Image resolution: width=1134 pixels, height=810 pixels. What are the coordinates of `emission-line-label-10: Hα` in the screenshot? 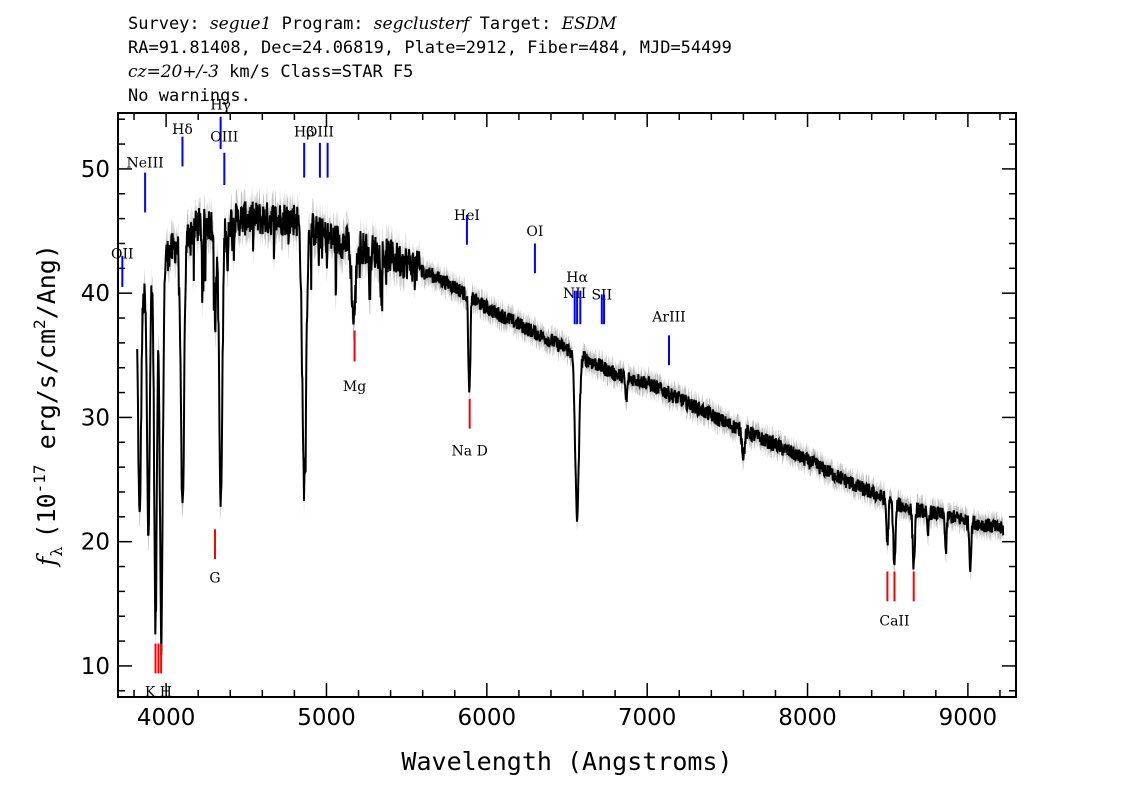 It's located at (577, 278).